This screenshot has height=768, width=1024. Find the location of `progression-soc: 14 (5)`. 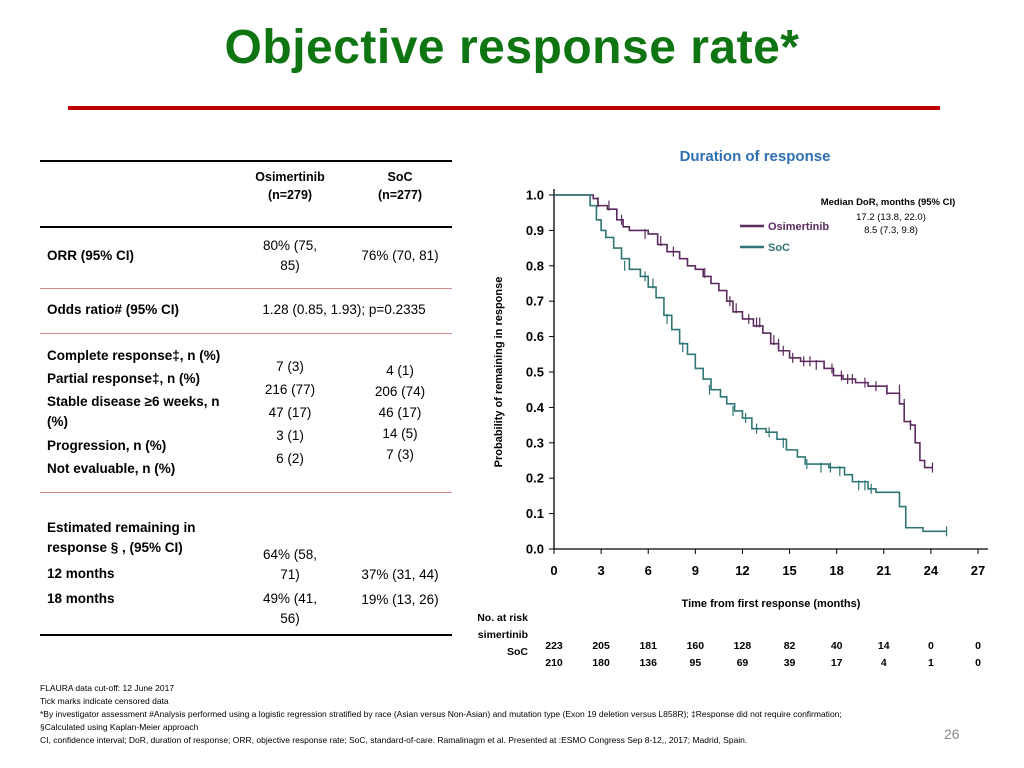

progression-soc: 14 (5) is located at coordinates (400, 433).